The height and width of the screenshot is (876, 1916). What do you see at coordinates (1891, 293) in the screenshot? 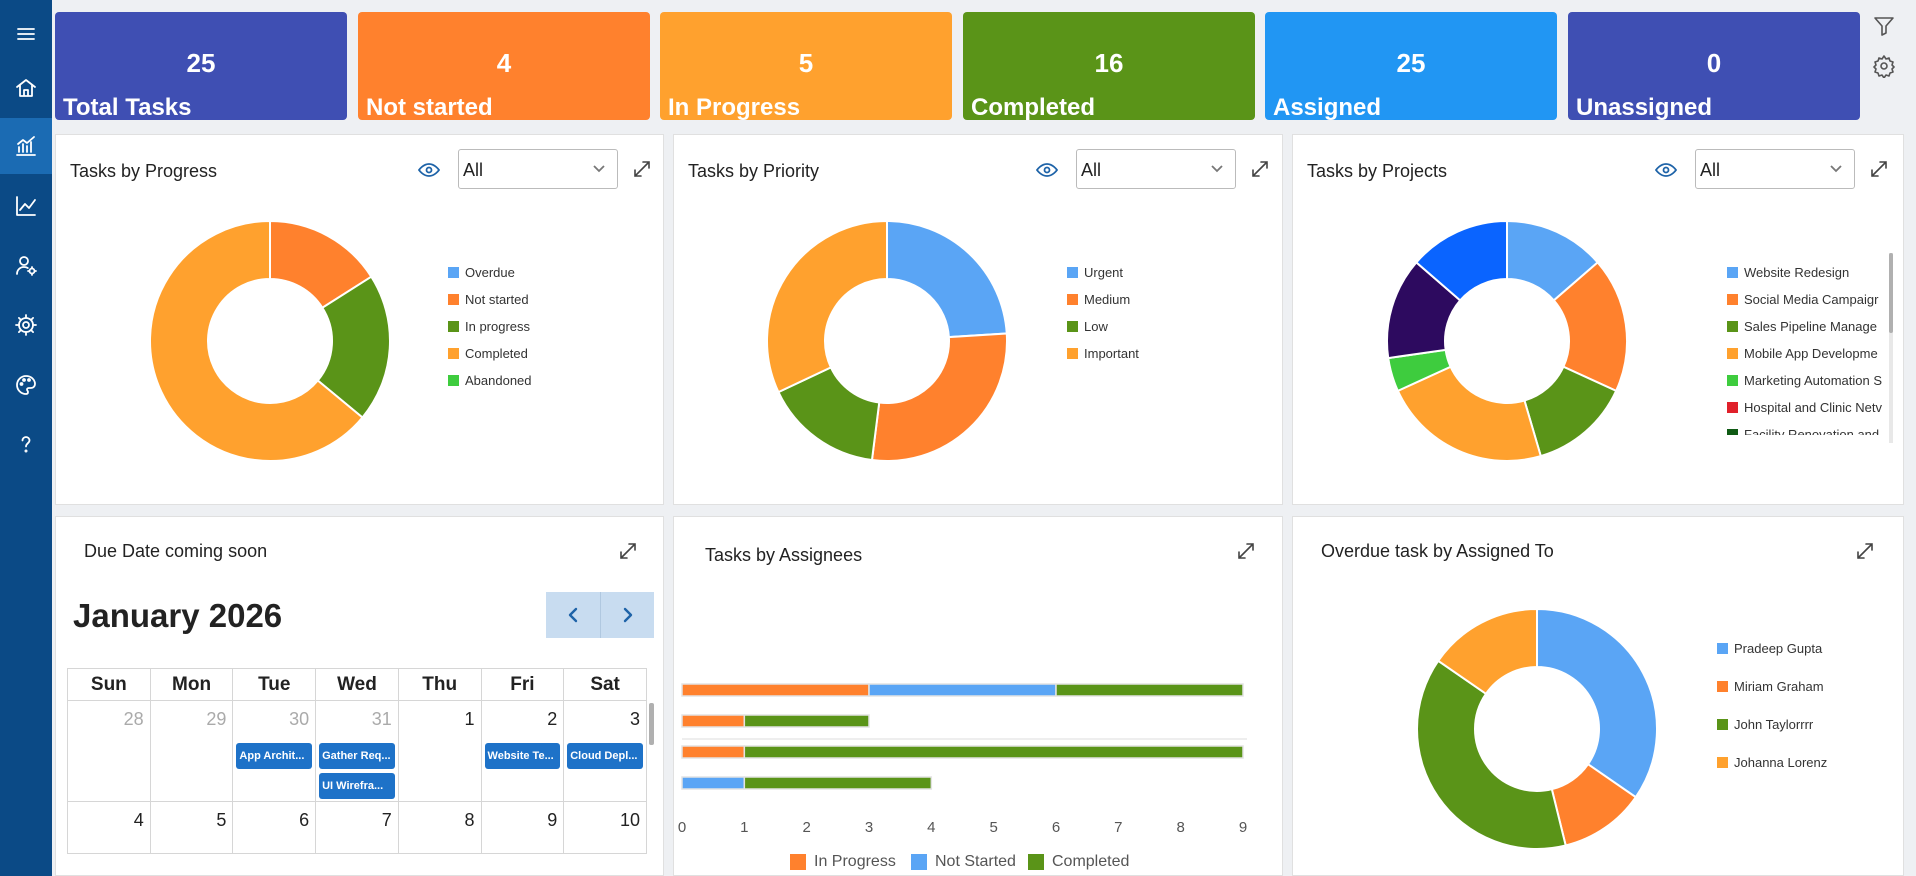
I see `legend-scrollbar-thumb` at bounding box center [1891, 293].